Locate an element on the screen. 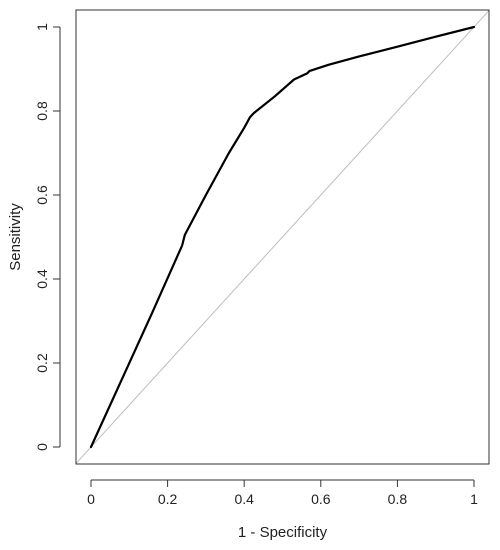 This screenshot has width=500, height=550. x-tick-label: 1 is located at coordinates (474, 499).